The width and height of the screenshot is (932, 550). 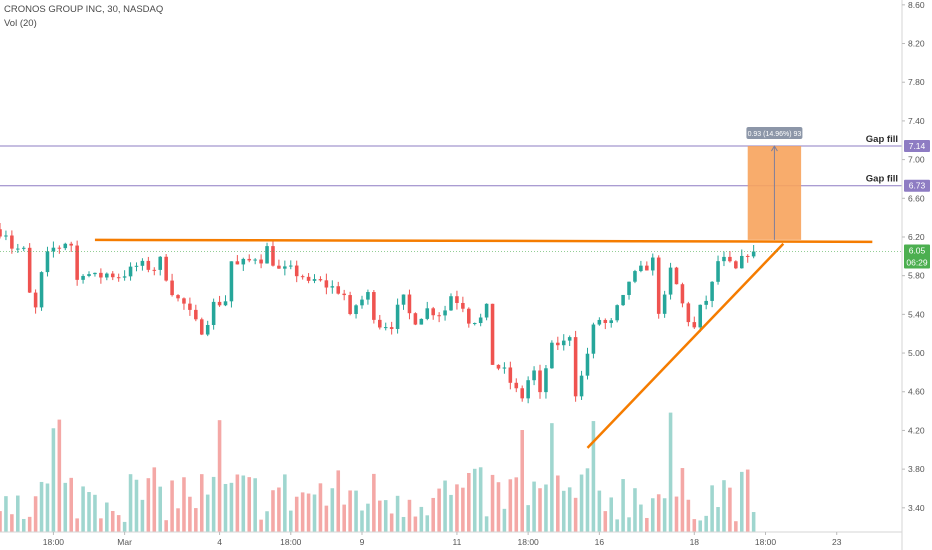 What do you see at coordinates (917, 262) in the screenshot?
I see `bar-countdown-text: 06:29` at bounding box center [917, 262].